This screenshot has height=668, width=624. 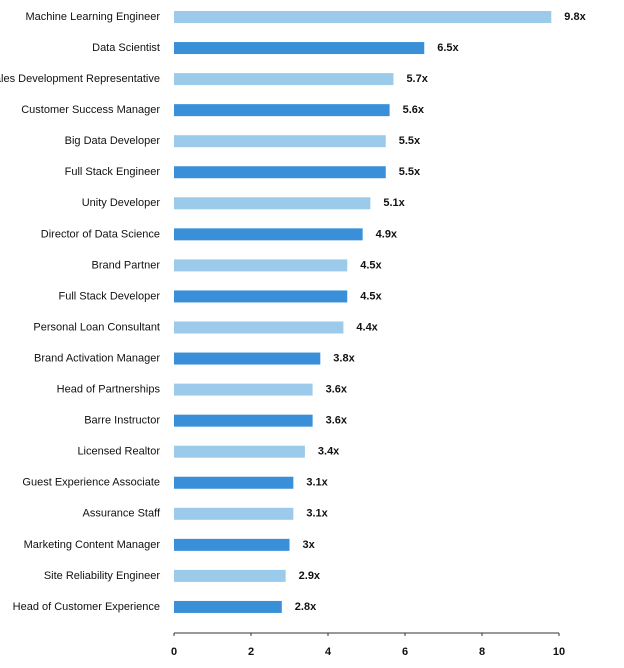 What do you see at coordinates (405, 652) in the screenshot?
I see `x-tick-label: 6` at bounding box center [405, 652].